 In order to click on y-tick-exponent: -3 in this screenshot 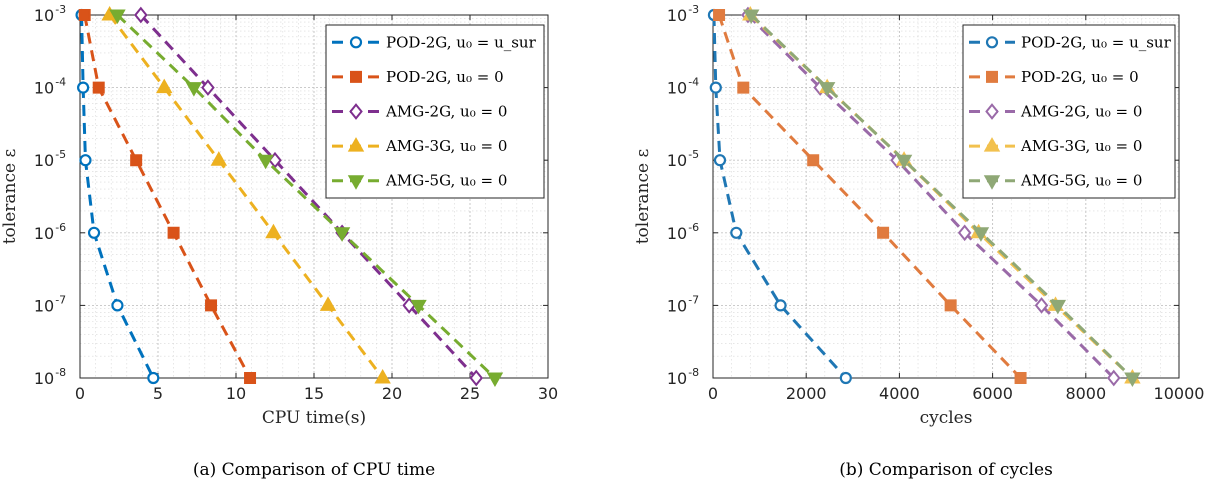, I will do `click(60, 9)`.